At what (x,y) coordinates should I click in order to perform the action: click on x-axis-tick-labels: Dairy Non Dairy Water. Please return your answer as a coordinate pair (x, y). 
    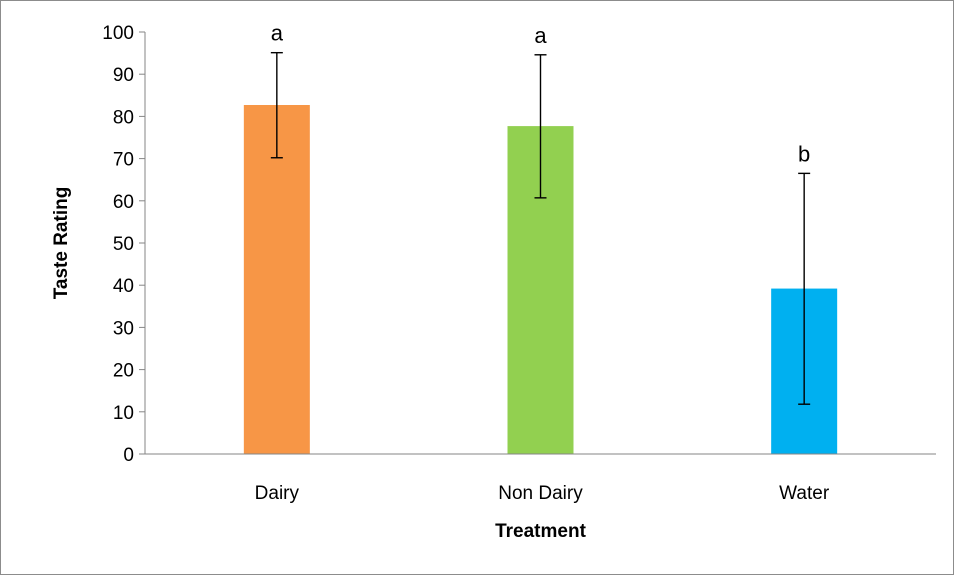
    Looking at the image, I should click on (542, 493).